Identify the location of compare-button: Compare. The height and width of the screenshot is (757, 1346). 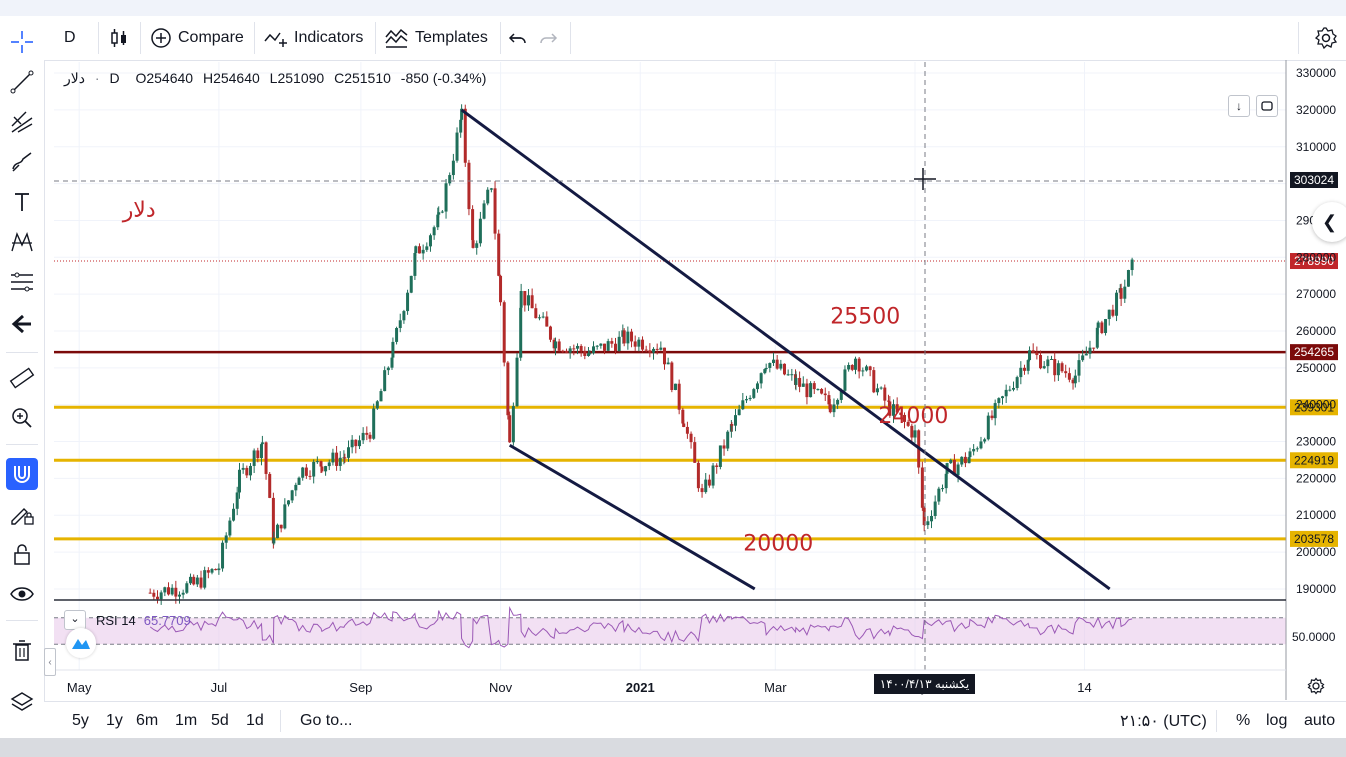
(197, 38).